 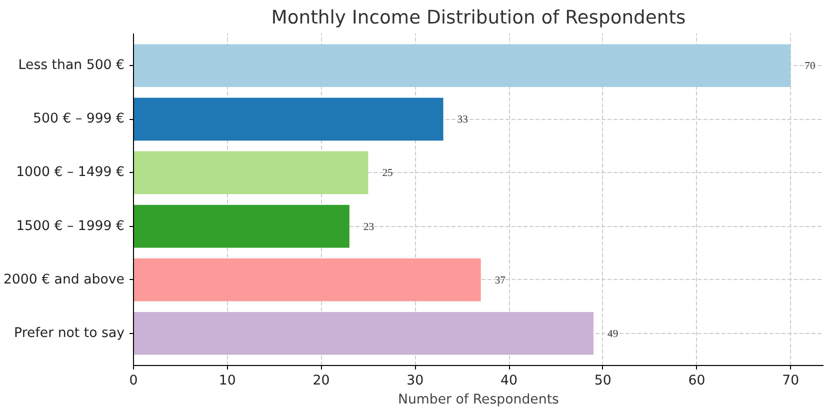 What do you see at coordinates (613, 334) in the screenshot?
I see `data-label: 49` at bounding box center [613, 334].